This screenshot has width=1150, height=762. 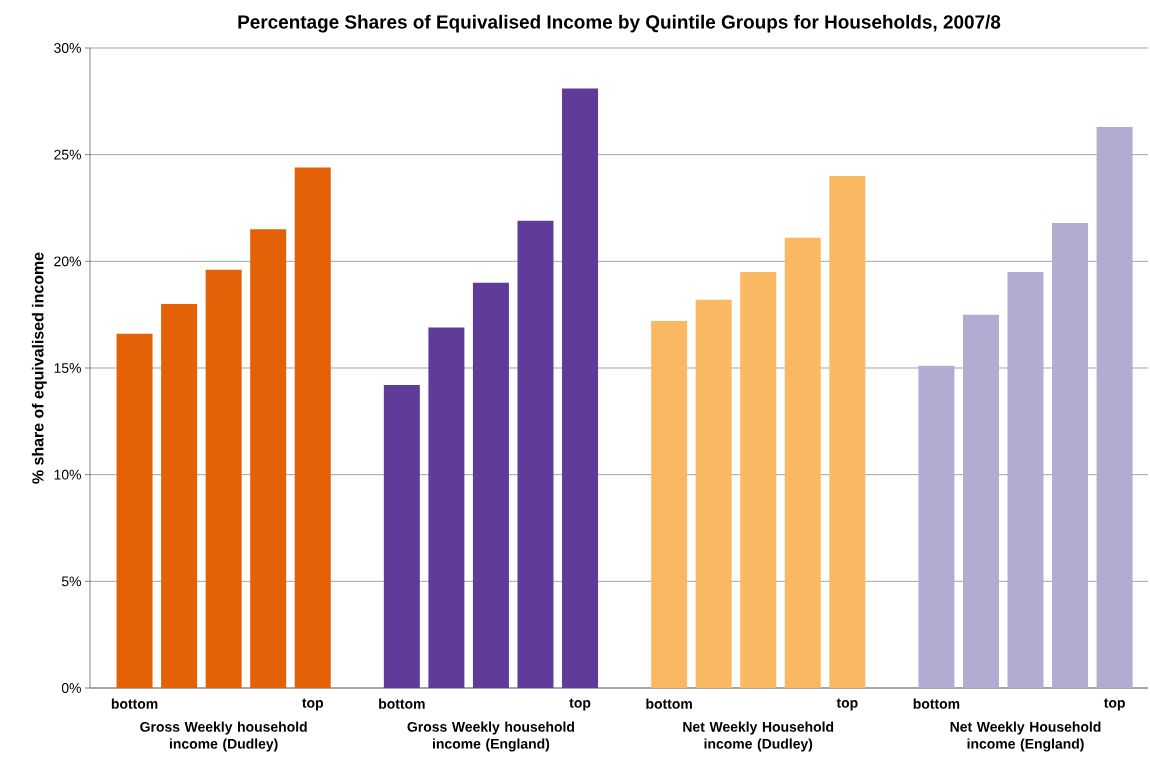 I want to click on y-tick-label: 30%, so click(x=67, y=48).